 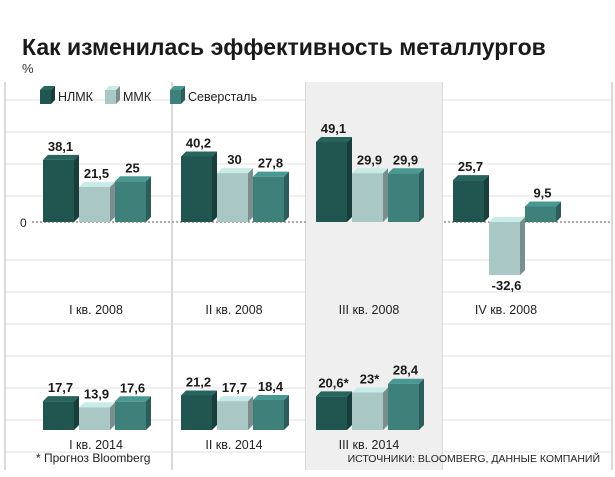 What do you see at coordinates (507, 285) in the screenshot?
I see `value-label: -32,6` at bounding box center [507, 285].